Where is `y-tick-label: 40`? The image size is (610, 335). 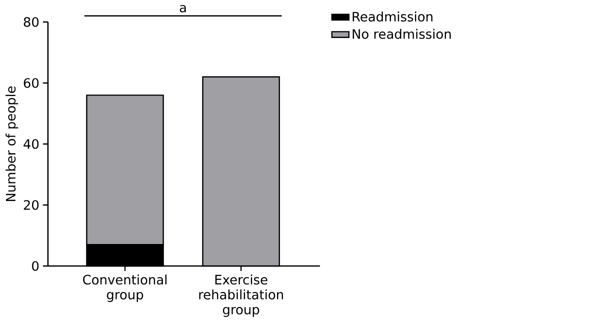
y-tick-label: 40 is located at coordinates (31, 144).